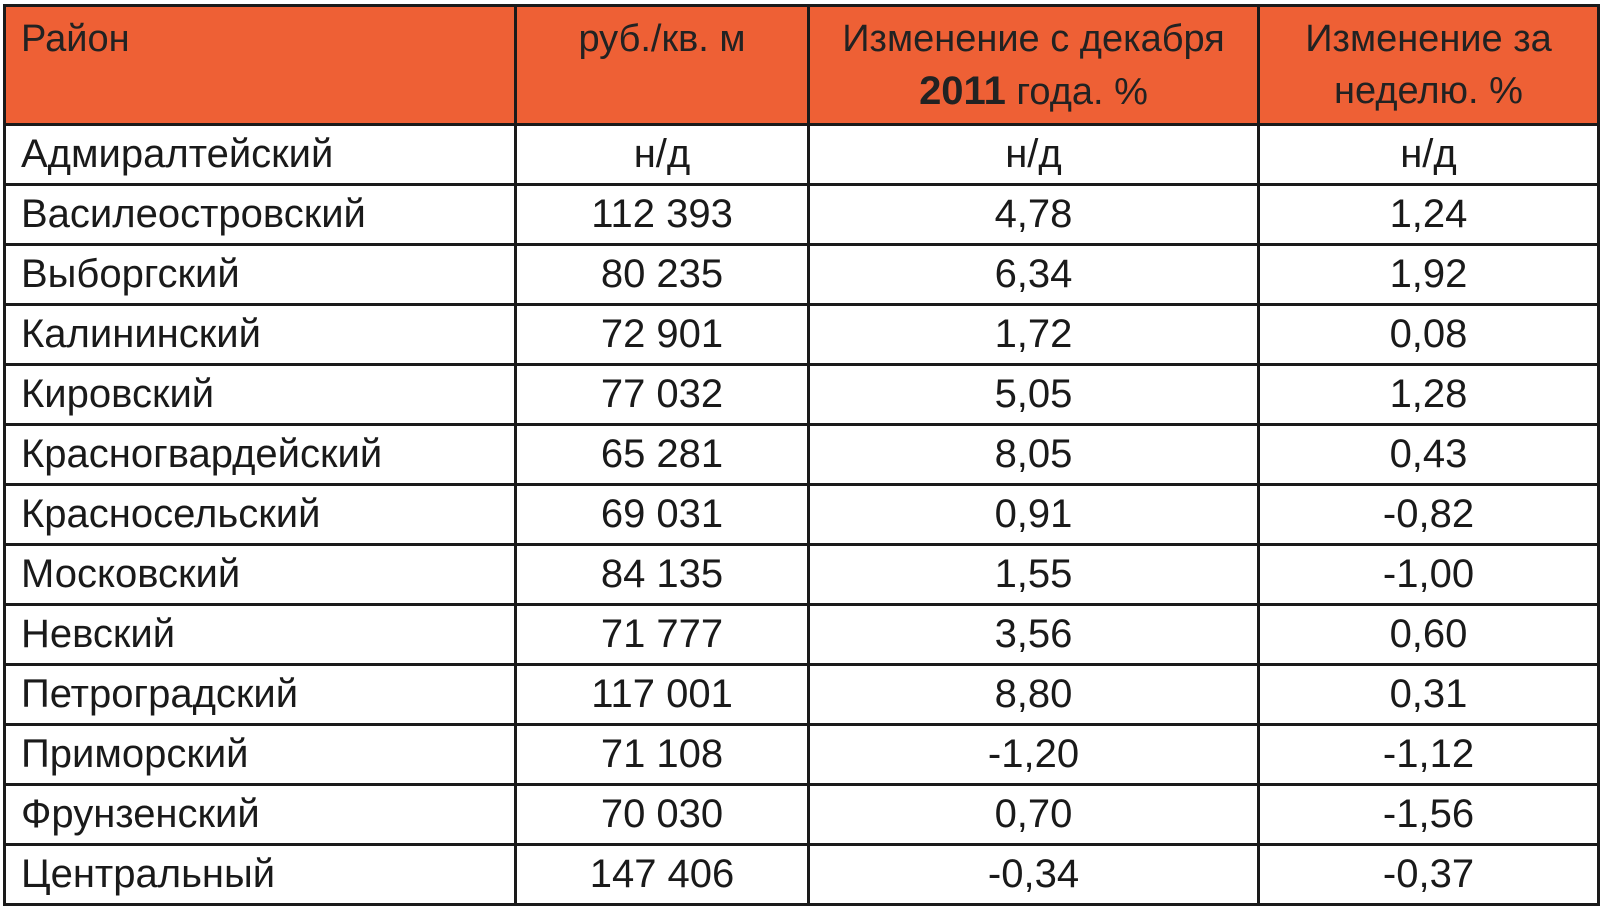 The width and height of the screenshot is (1600, 924). What do you see at coordinates (1428, 514) in the screenshot?
I see `change-week-cell: -0,82` at bounding box center [1428, 514].